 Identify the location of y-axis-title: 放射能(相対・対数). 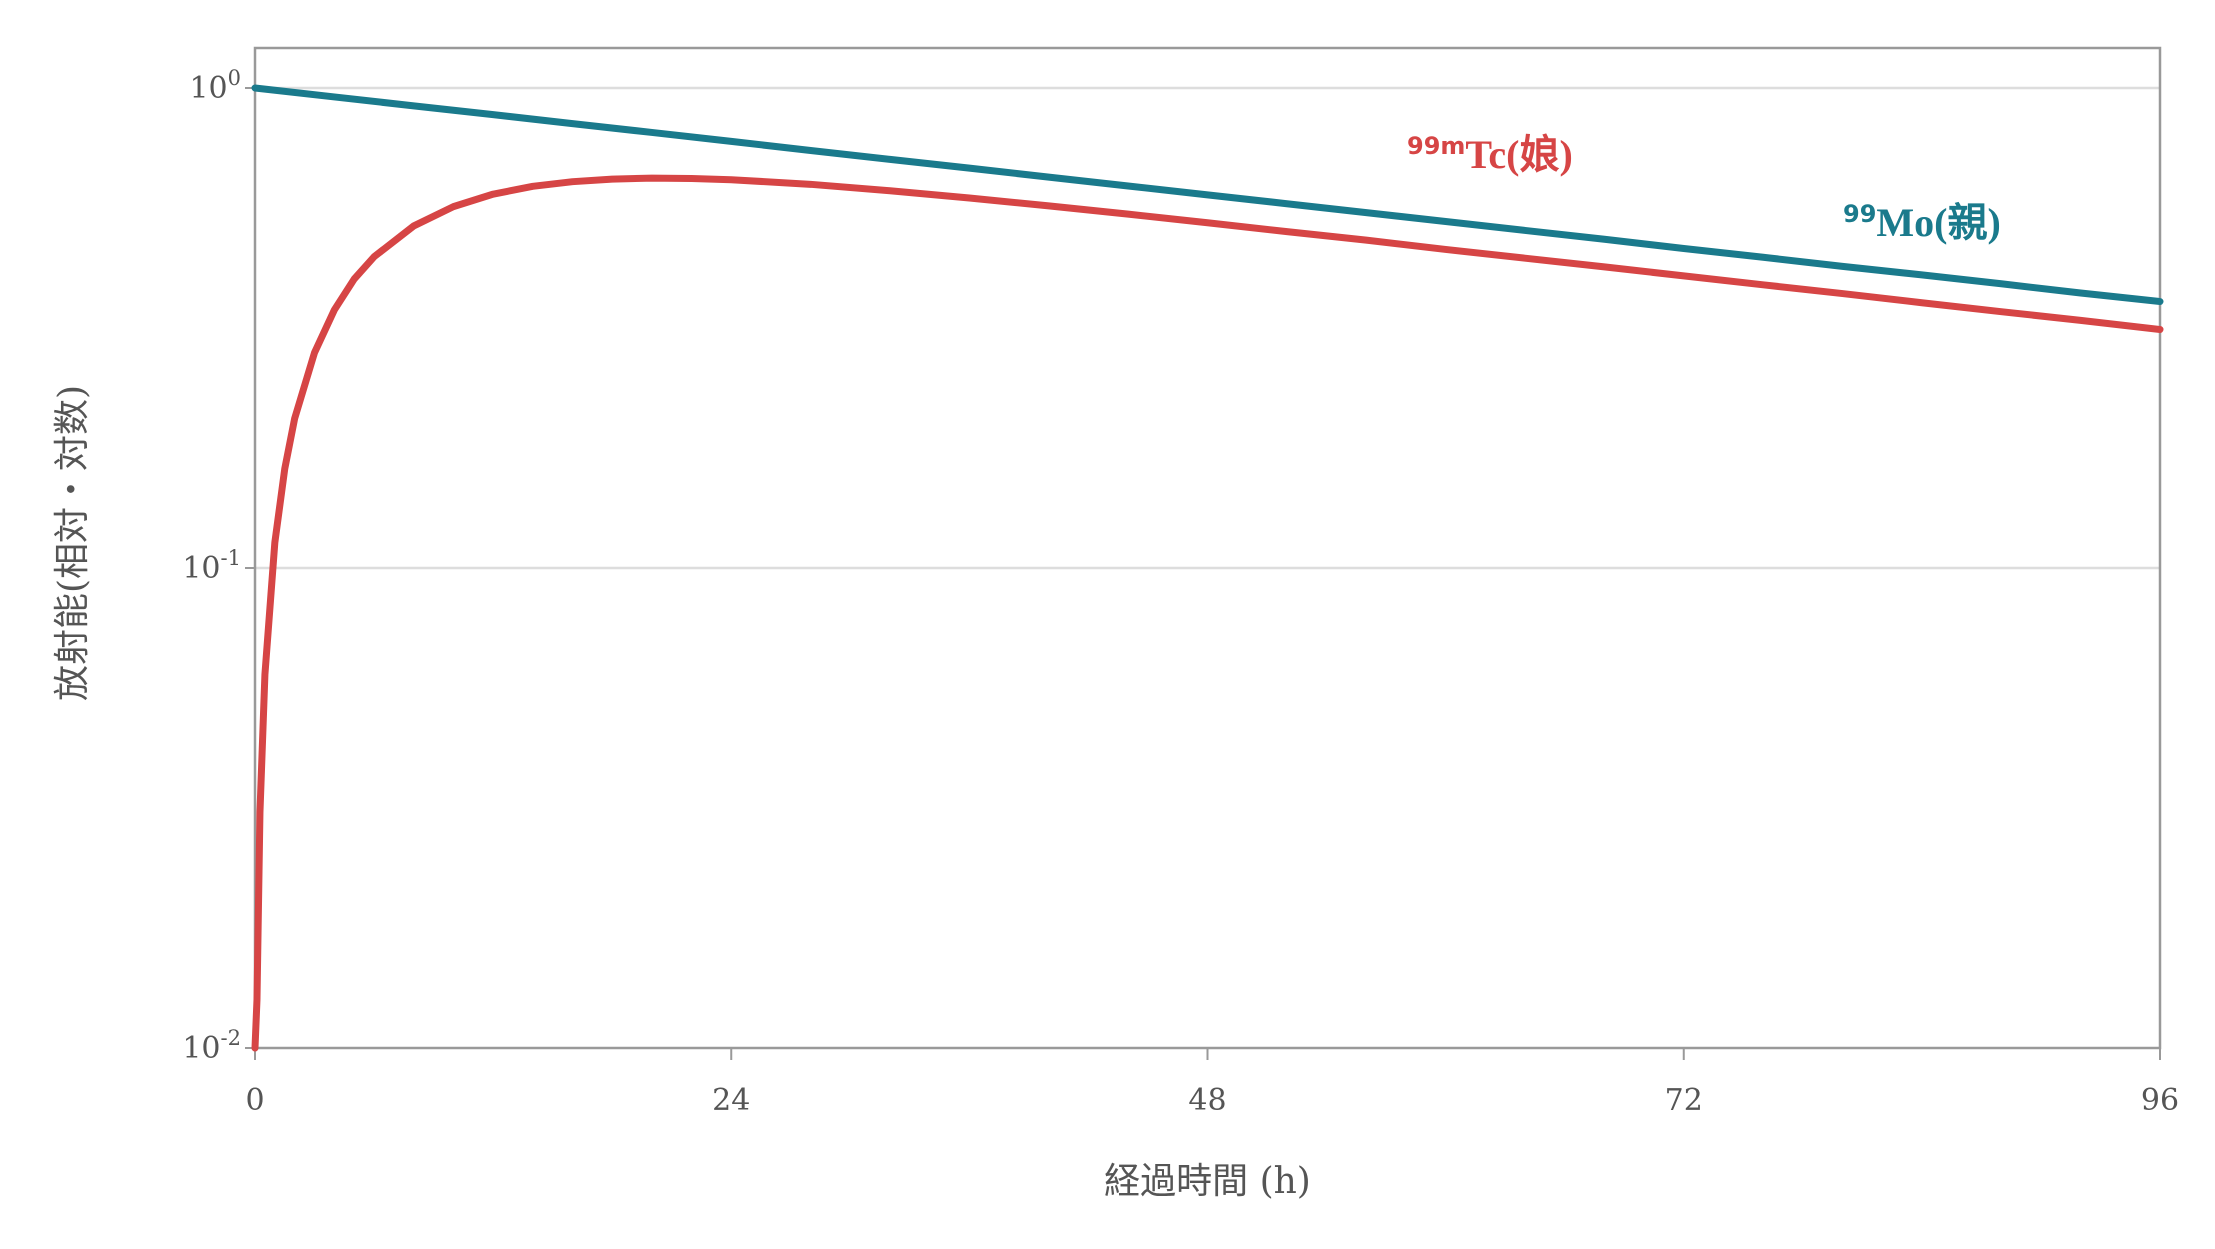
(72, 543).